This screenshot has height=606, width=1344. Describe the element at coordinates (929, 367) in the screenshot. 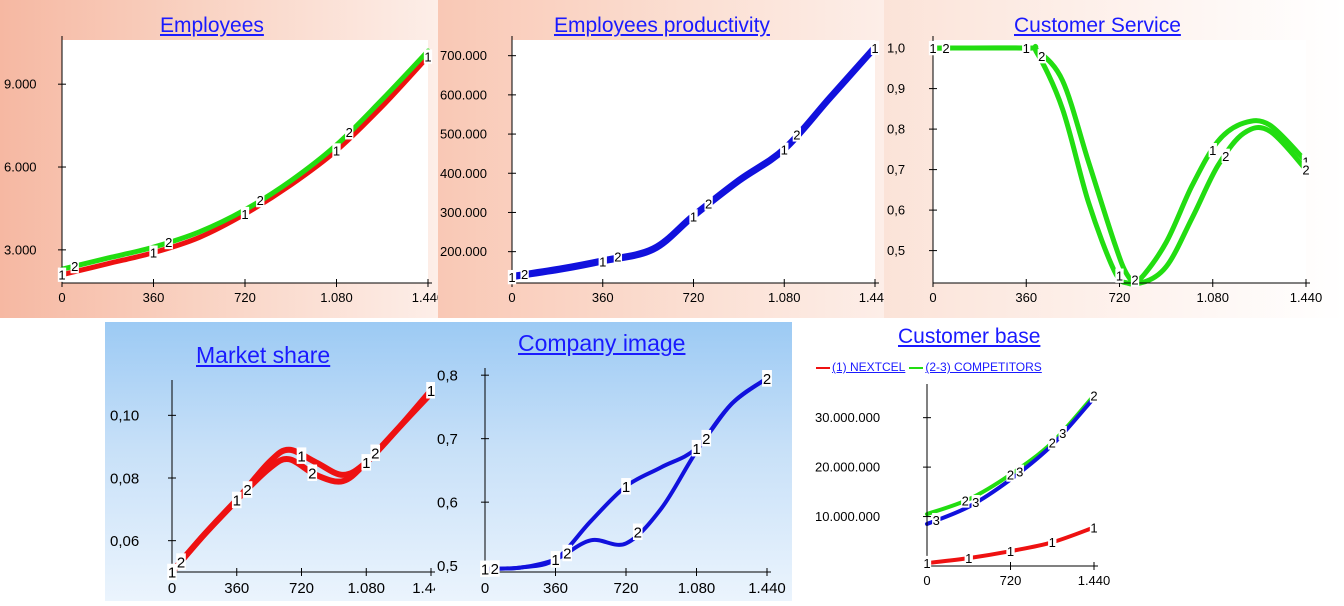

I see `chart-legend: (1) NEXTCEL (2-3) COMPETITORS` at that location.